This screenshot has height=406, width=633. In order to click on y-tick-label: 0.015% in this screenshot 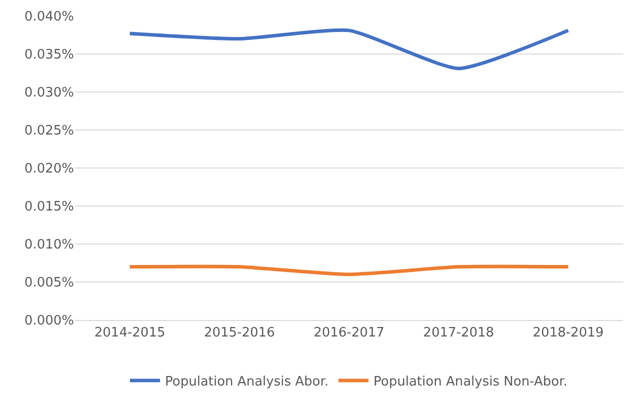, I will do `click(49, 207)`.